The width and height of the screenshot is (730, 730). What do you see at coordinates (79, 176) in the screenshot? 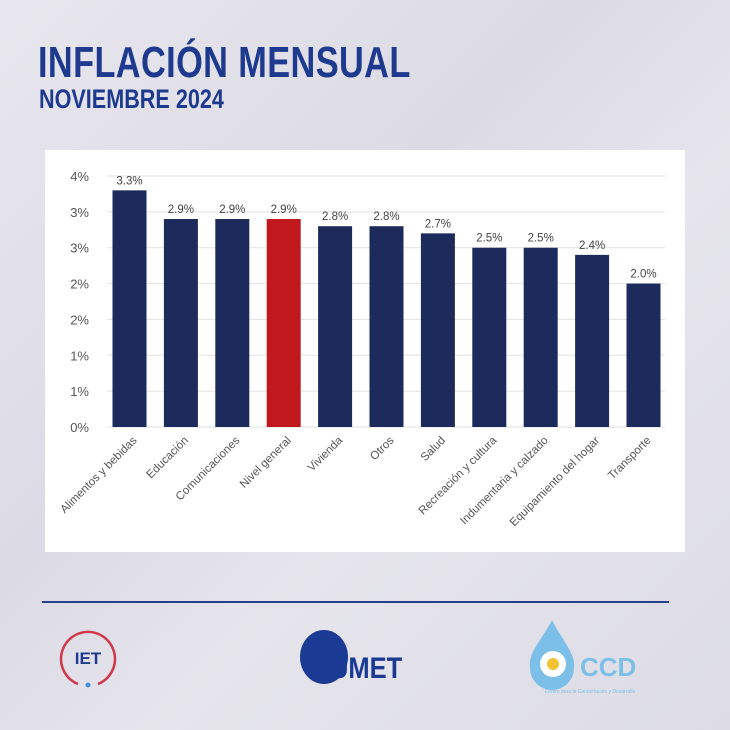
I see `y-tick-label: 4%` at bounding box center [79, 176].